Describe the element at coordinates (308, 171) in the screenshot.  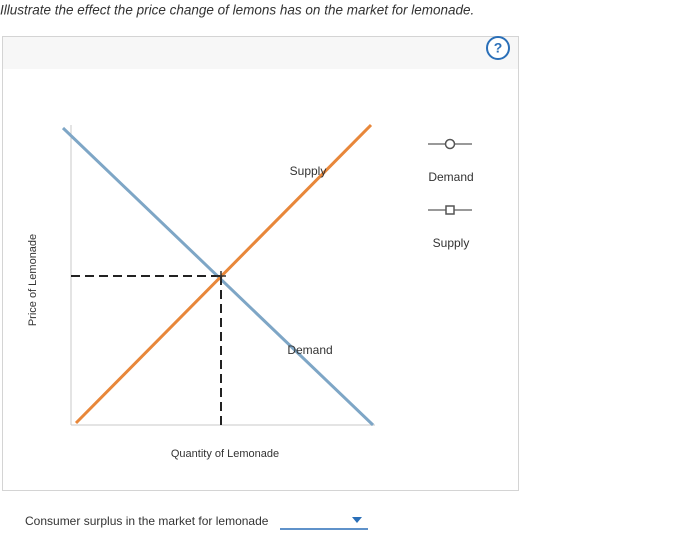
I see `supply-label: Supply` at that location.